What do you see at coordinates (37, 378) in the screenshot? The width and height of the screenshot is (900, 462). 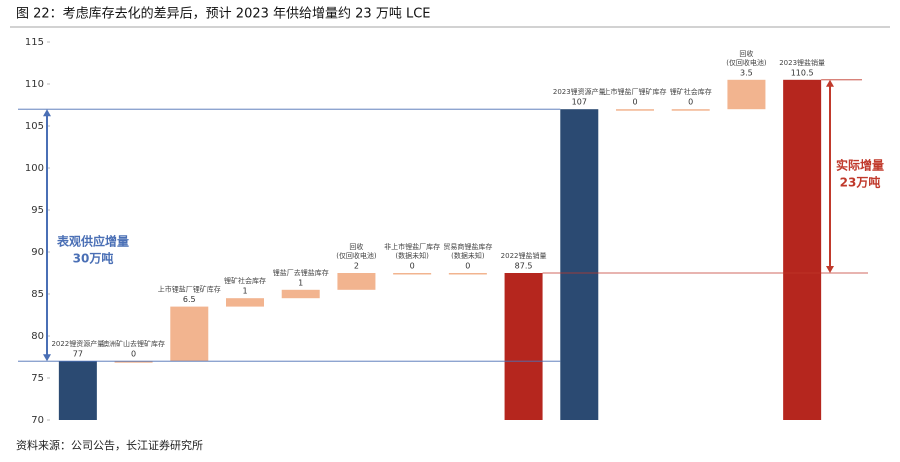 I see `y-tick-label: 75` at bounding box center [37, 378].